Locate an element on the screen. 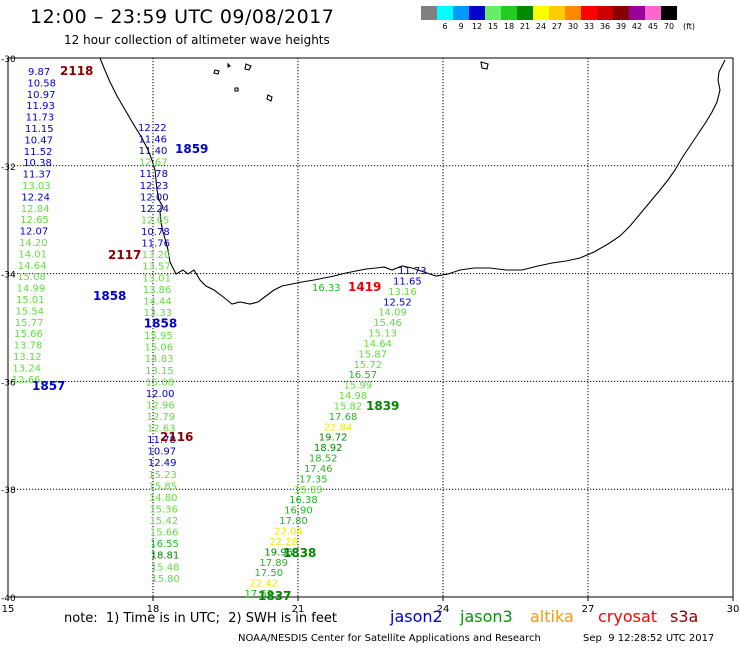 Image resolution: width=740 pixels, height=650 pixels. wave-height-label: 17.80 is located at coordinates (293, 521).